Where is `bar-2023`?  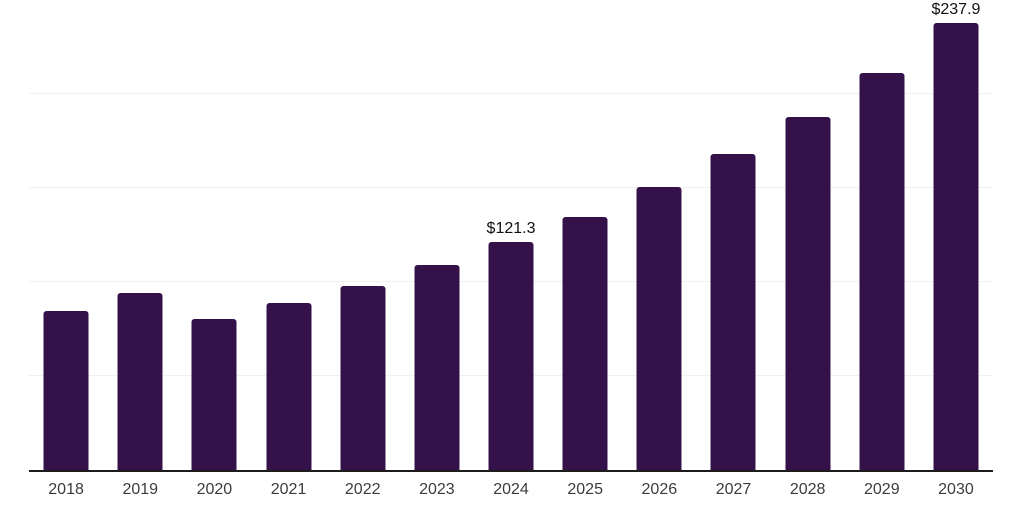
bar-2023 is located at coordinates (437, 367).